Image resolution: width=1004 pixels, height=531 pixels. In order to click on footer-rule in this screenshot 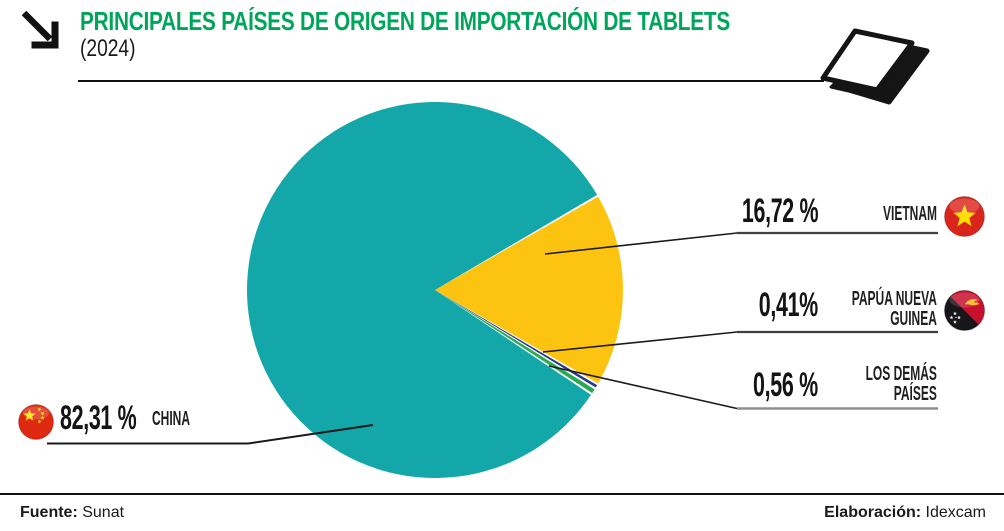, I will do `click(502, 494)`.